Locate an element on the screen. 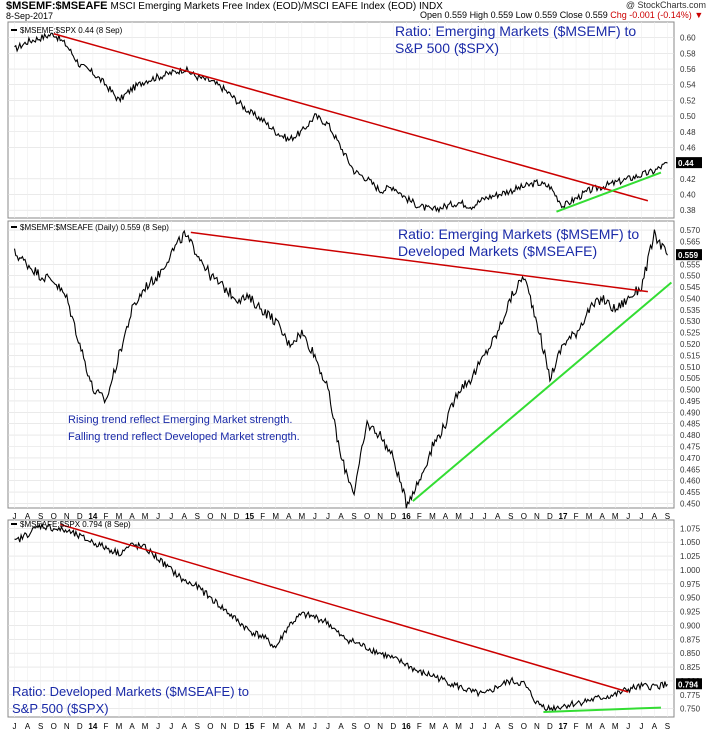  y-tick-label: 0.875 is located at coordinates (690, 639).